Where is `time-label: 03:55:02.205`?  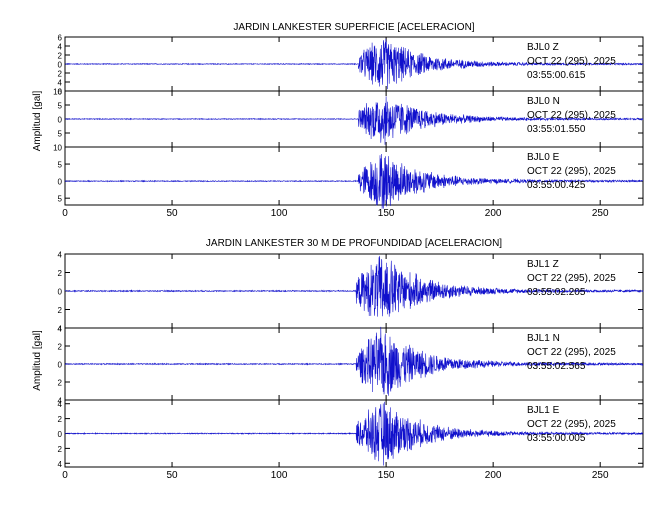
time-label: 03:55:02.205 is located at coordinates (556, 292).